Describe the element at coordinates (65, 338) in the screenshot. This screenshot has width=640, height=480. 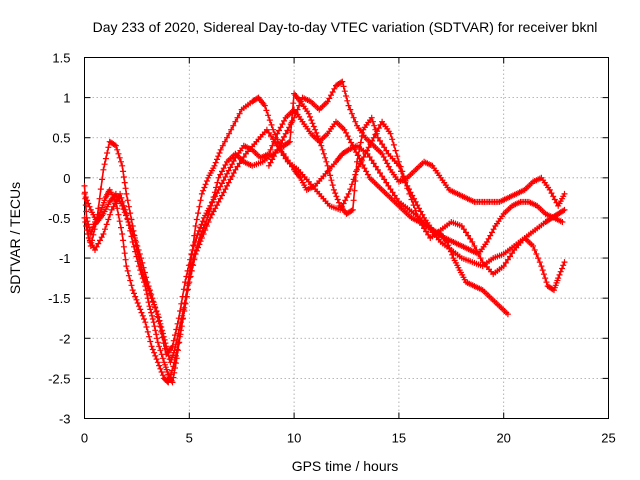
I see `y-tick-label: -2` at that location.